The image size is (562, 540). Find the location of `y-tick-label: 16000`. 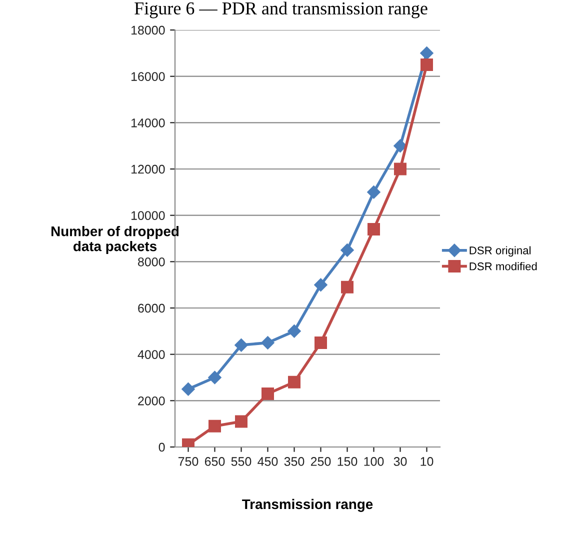

y-tick-label: 16000 is located at coordinates (148, 76).